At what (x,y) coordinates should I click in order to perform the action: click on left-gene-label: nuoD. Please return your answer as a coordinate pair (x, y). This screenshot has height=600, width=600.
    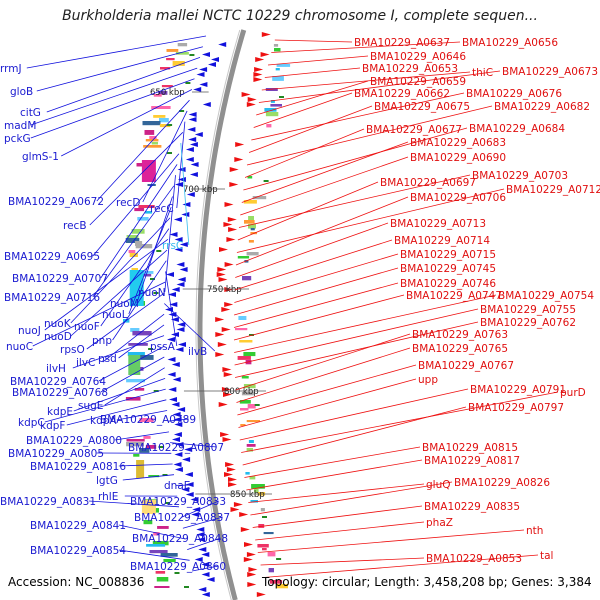
    Looking at the image, I should click on (58, 337).